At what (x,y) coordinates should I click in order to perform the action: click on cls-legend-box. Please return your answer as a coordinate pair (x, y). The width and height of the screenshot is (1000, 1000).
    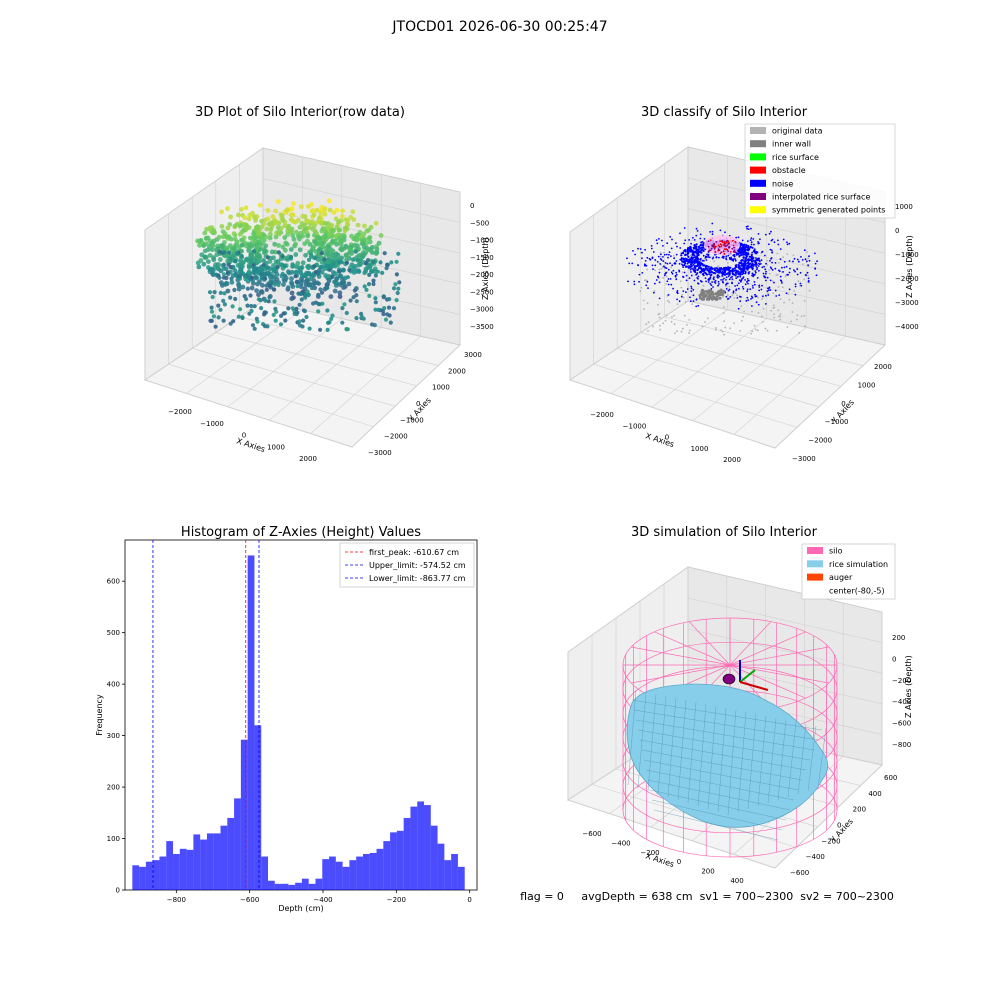
    Looking at the image, I should click on (820, 171).